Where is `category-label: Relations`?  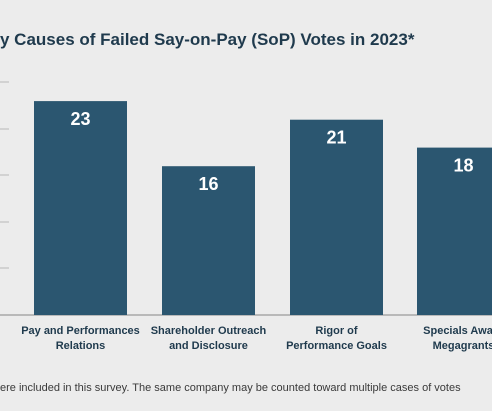
category-label: Relations is located at coordinates (81, 346).